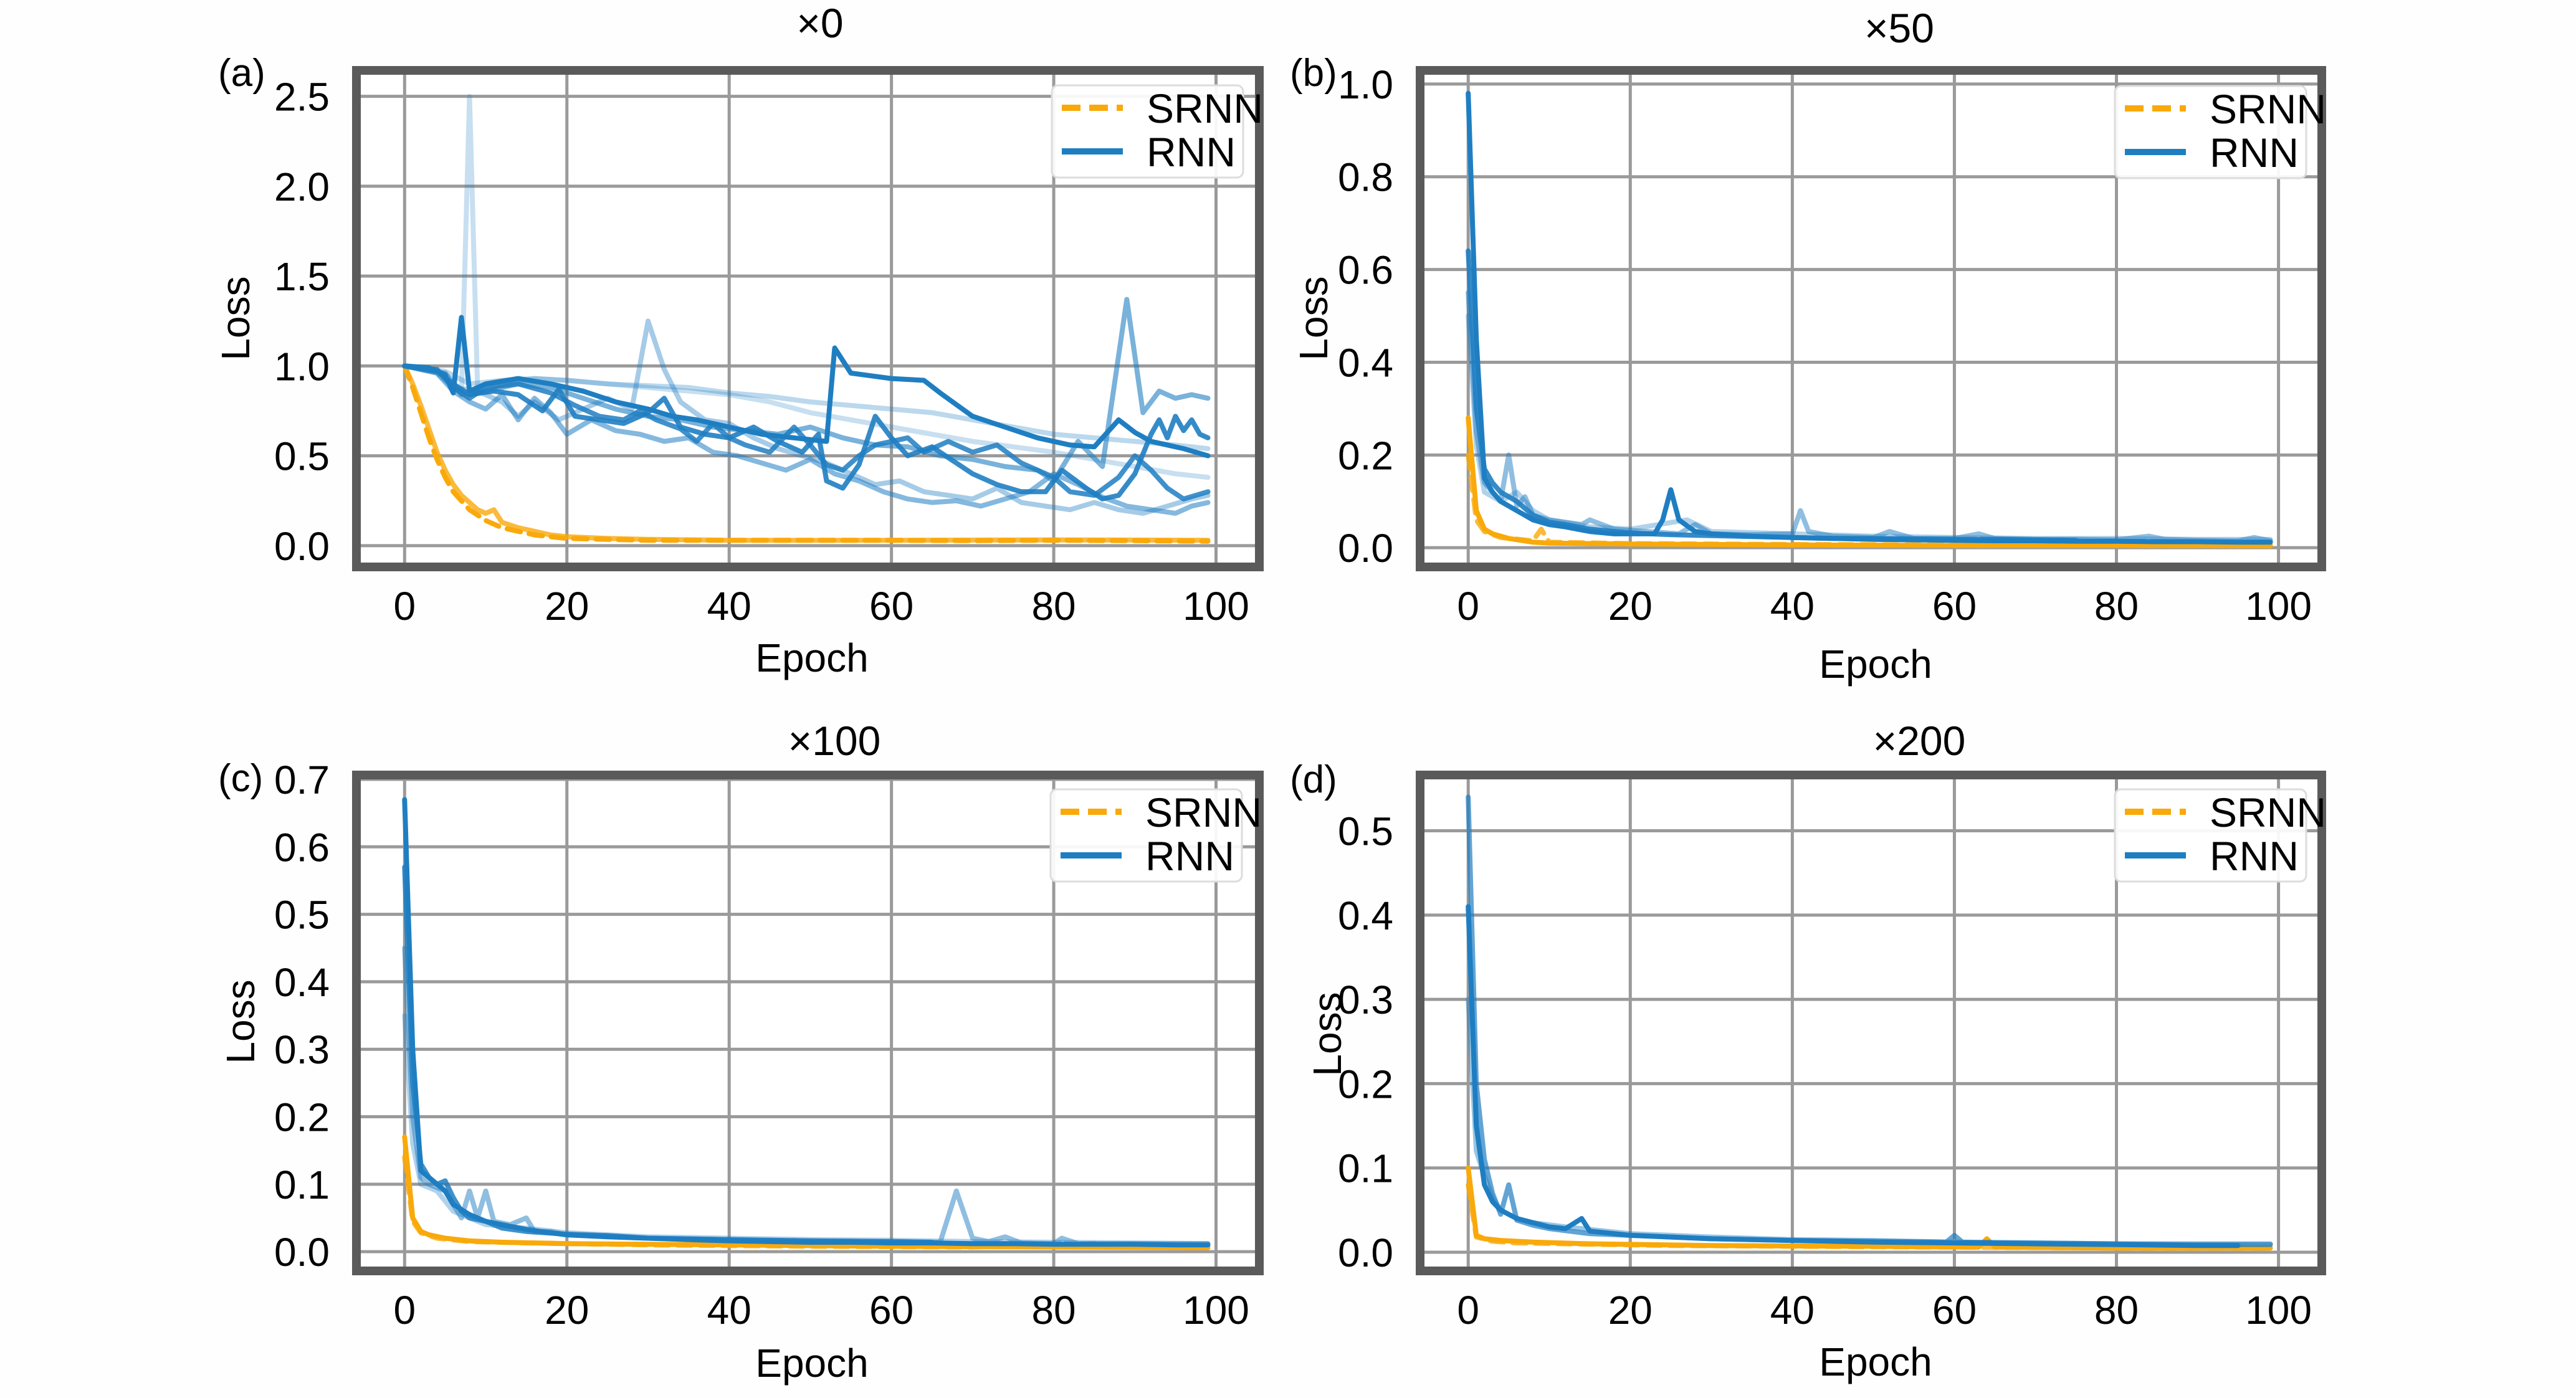 This screenshot has height=1398, width=2576. What do you see at coordinates (1899, 28) in the screenshot?
I see `panel-title: ×50` at bounding box center [1899, 28].